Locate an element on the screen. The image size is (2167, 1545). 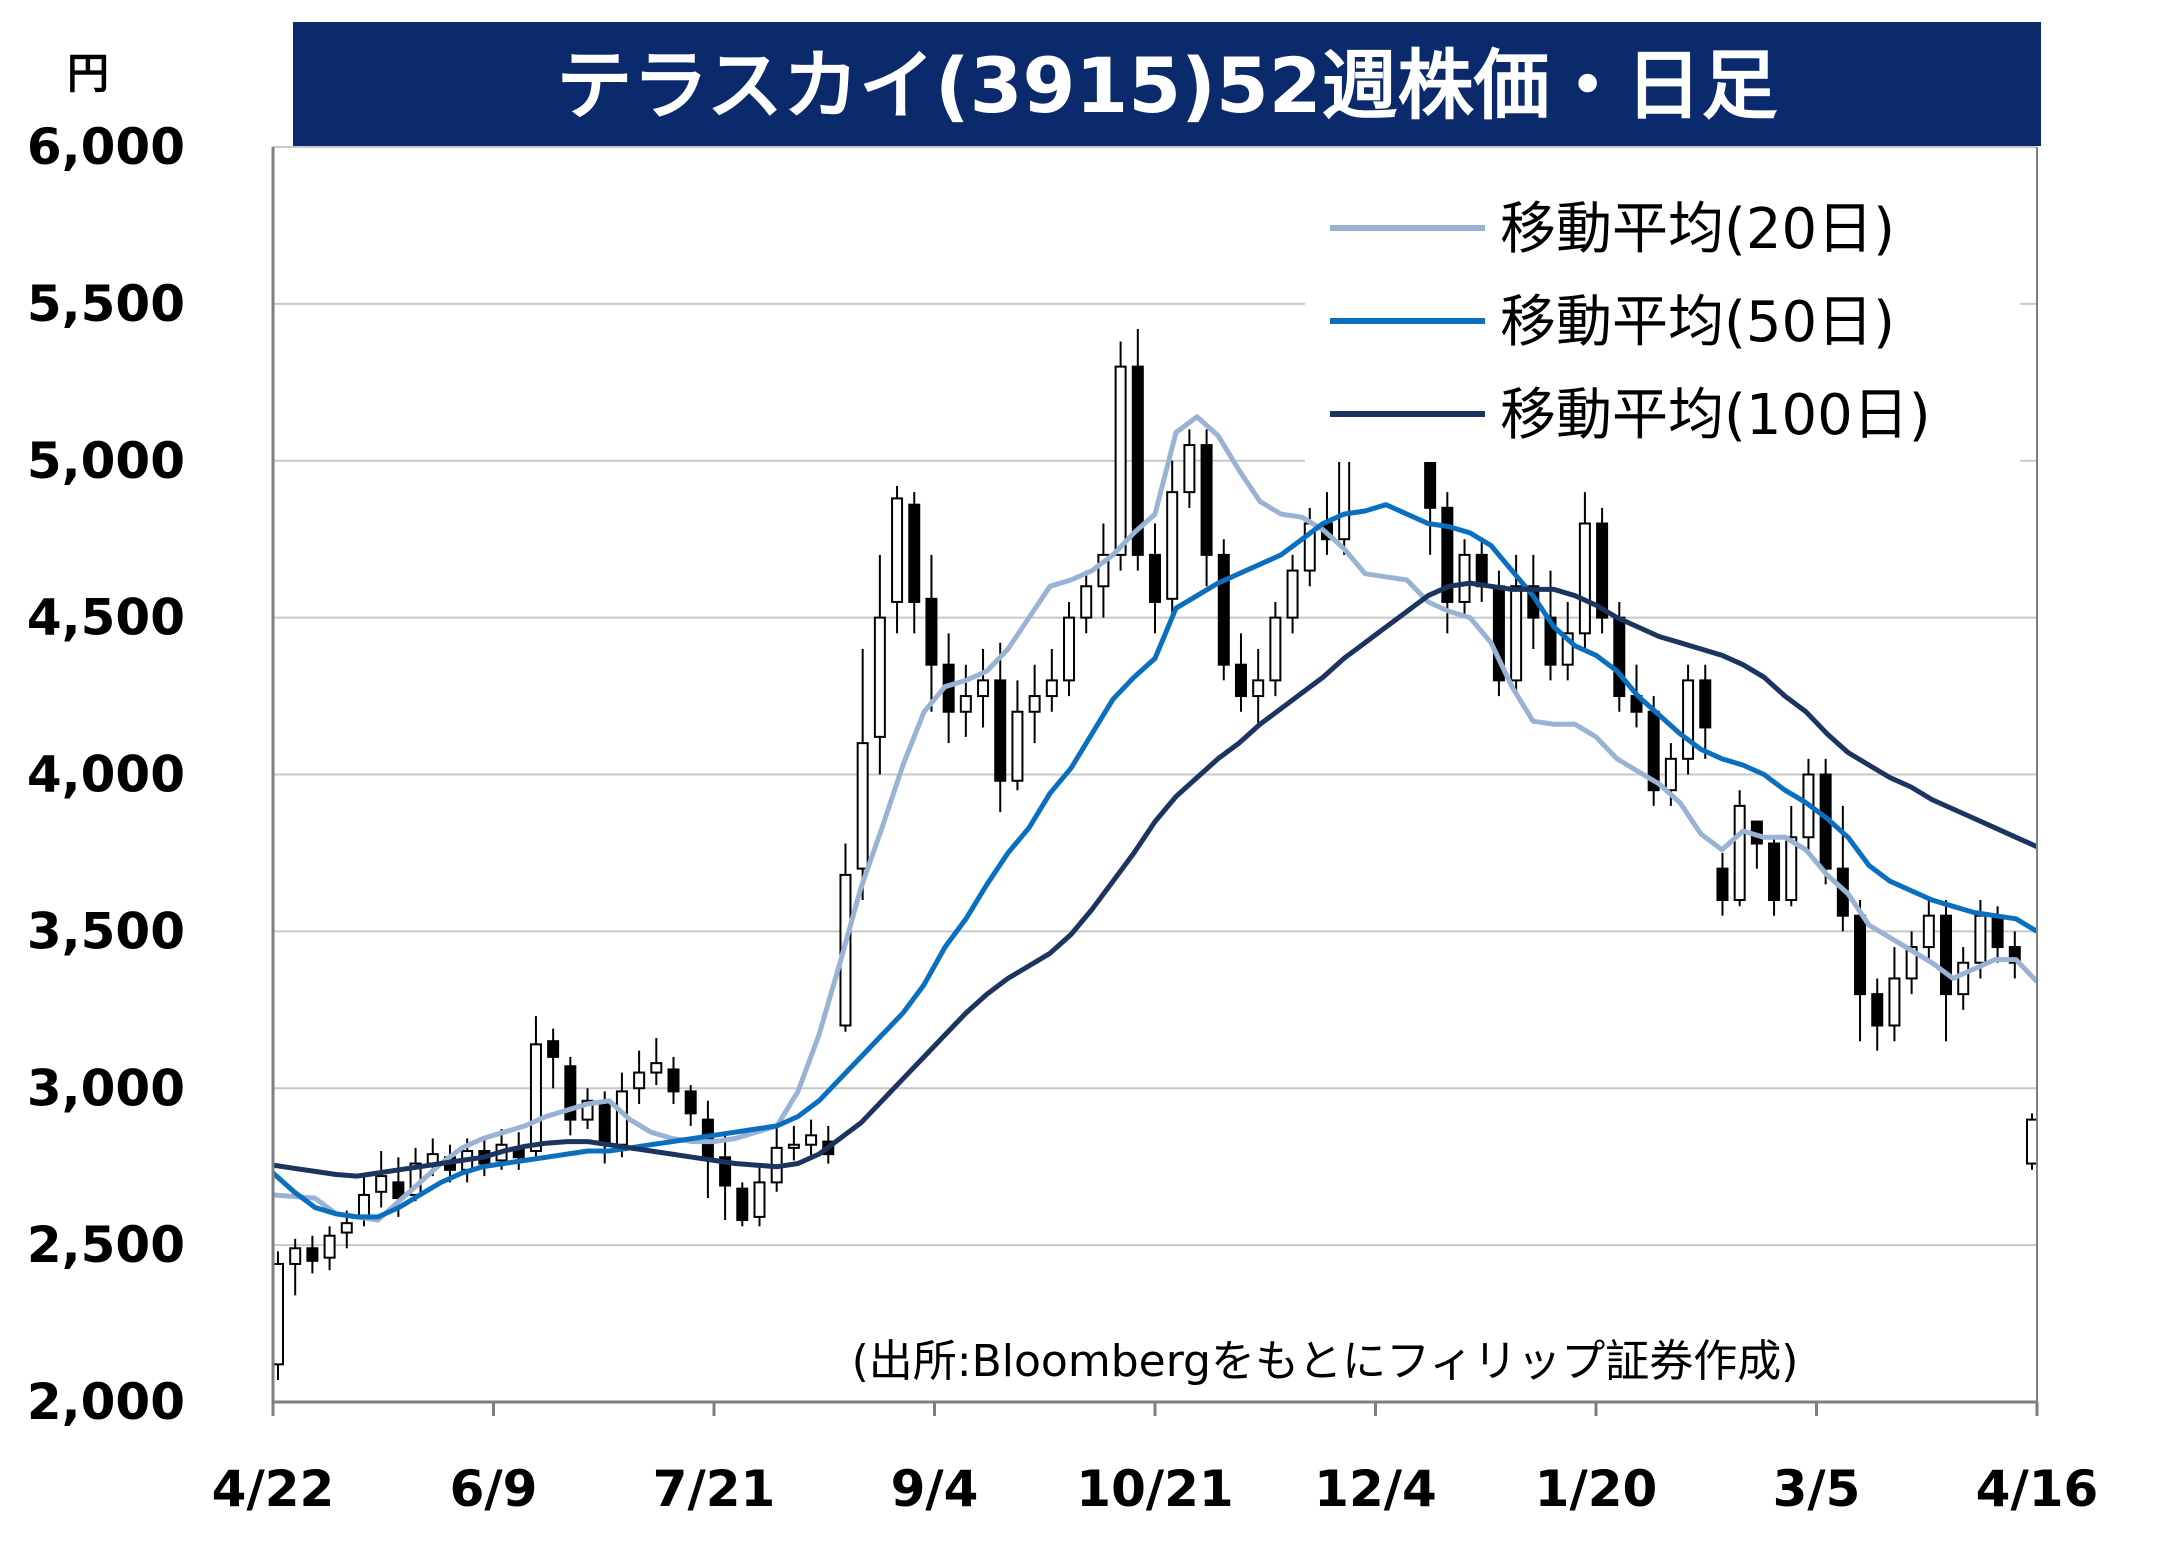
y-tick-label: 4,000 is located at coordinates (106, 775).